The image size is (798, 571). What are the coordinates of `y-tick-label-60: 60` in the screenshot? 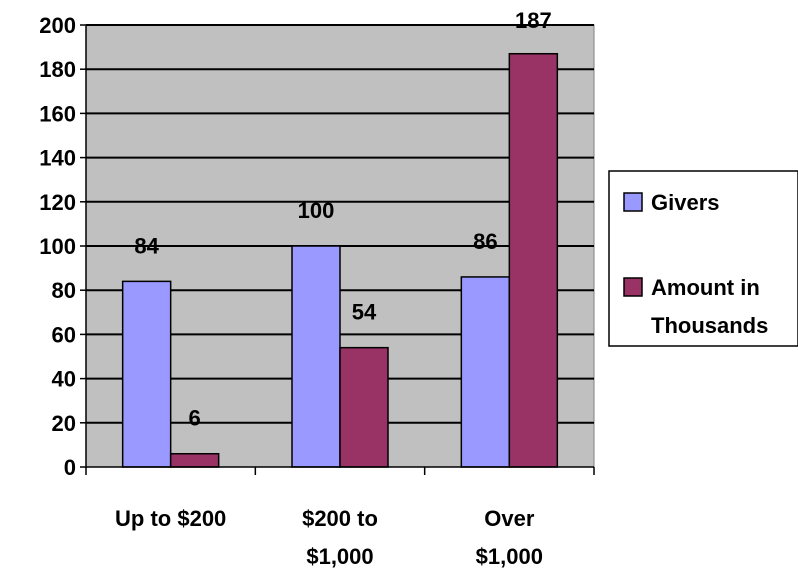 It's located at (64, 334).